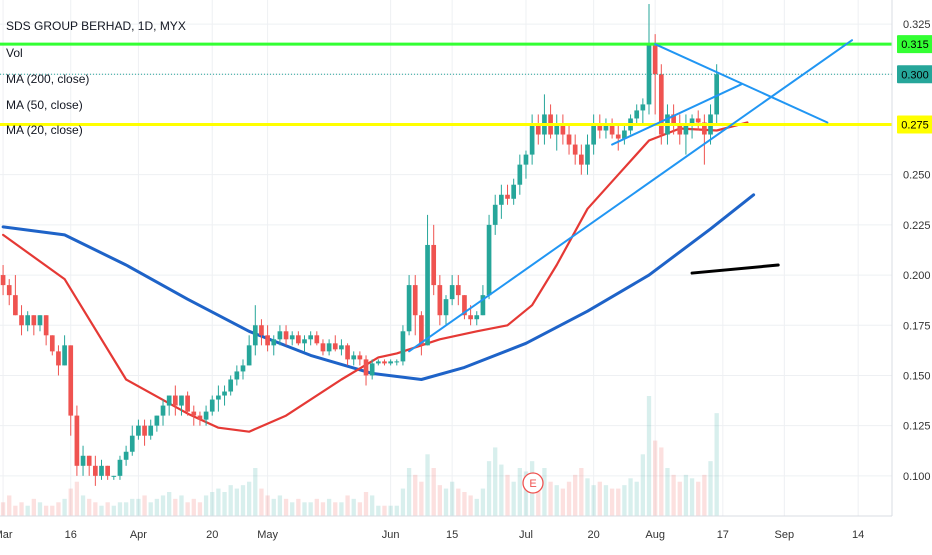  What do you see at coordinates (917, 25) in the screenshot?
I see `y-tick-label: 0.325` at bounding box center [917, 25].